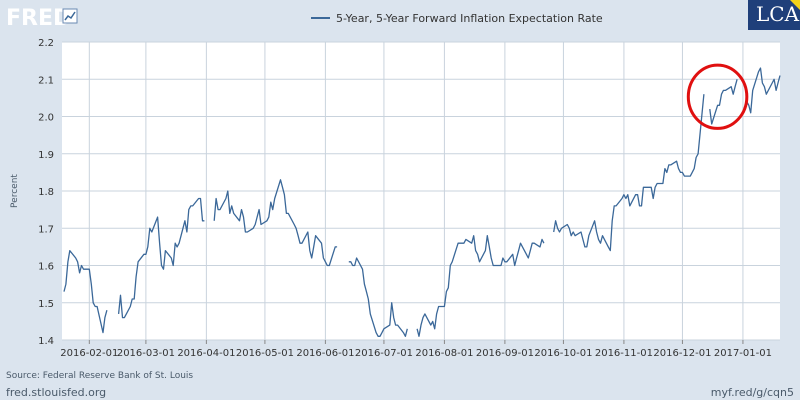  I want to click on y-tick-label: 2.0, so click(46, 118).